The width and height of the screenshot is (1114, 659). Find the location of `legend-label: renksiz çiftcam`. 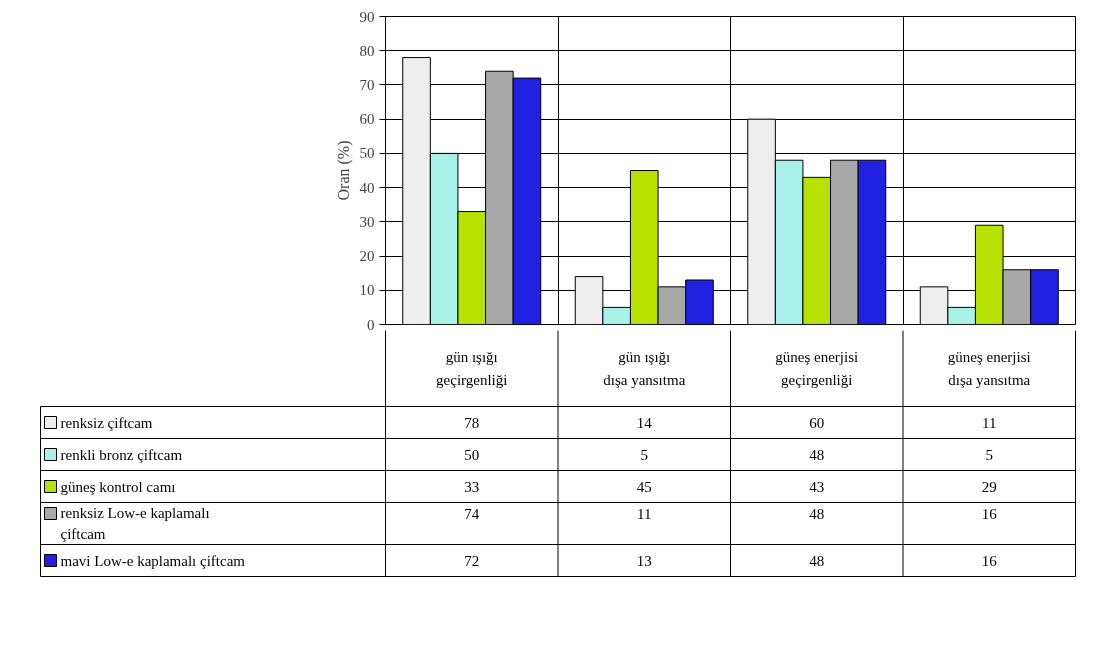

legend-label: renksiz çiftcam is located at coordinates (106, 422).